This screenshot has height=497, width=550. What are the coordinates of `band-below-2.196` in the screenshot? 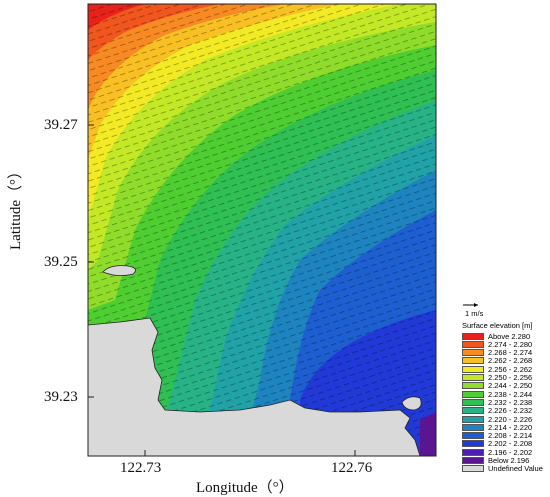 It's located at (428, 434).